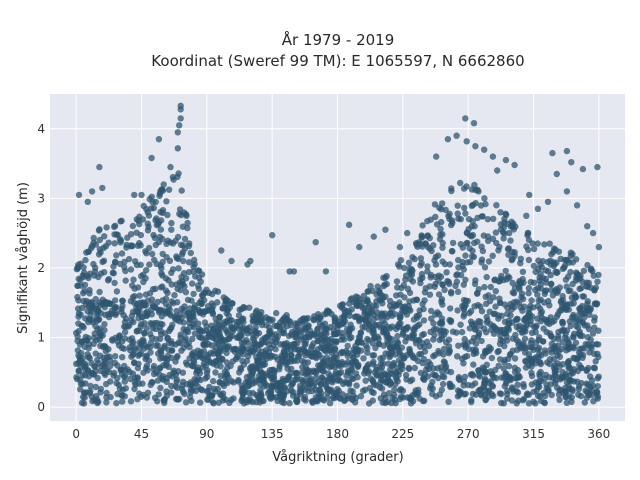 Image resolution: width=640 pixels, height=480 pixels. What do you see at coordinates (337, 457) in the screenshot?
I see `x-axis-title: Vågriktning (grader)` at bounding box center [337, 457].